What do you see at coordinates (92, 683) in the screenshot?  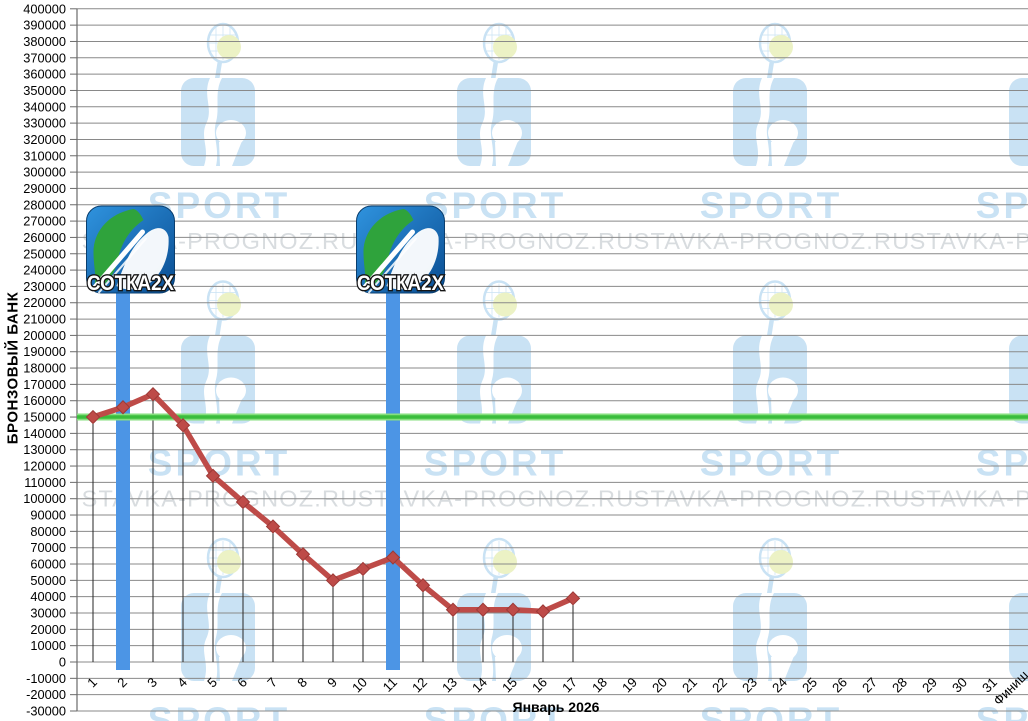 I see `x-tick-label: 1` at bounding box center [92, 683].